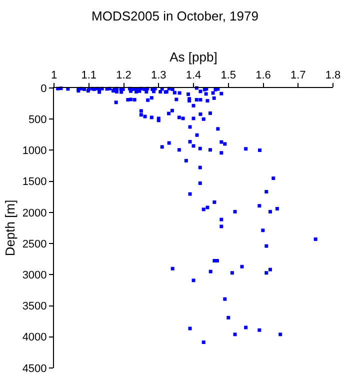 The width and height of the screenshot is (350, 384). What do you see at coordinates (34, 306) in the screenshot?
I see `y-tick-label: 3500` at bounding box center [34, 306].